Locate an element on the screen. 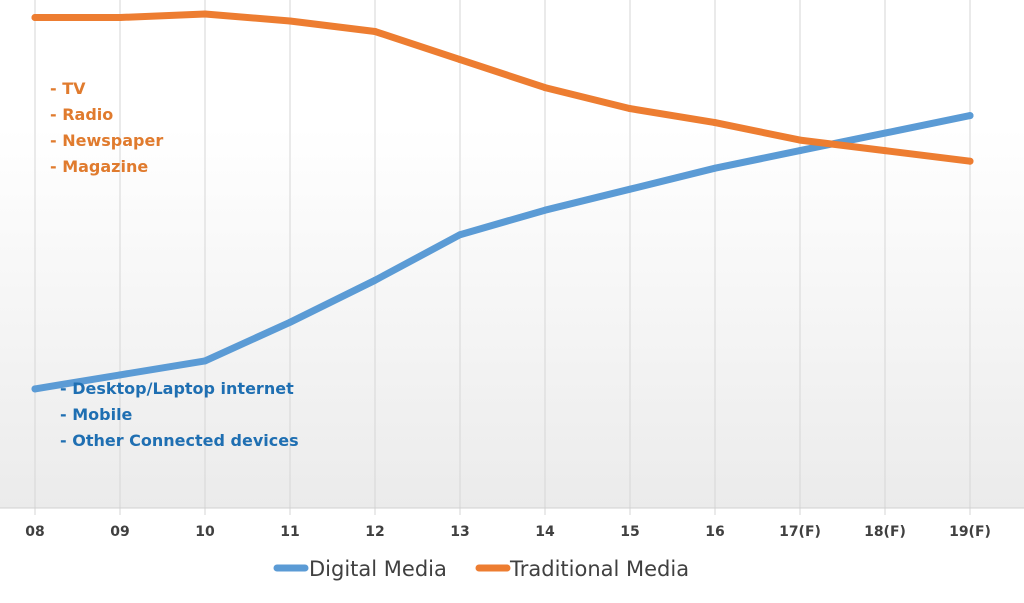  x-axis-ticks: 08 09 10 11 12 13 14 15 16 17(F) 18(F) 19(F) is located at coordinates (508, 532).